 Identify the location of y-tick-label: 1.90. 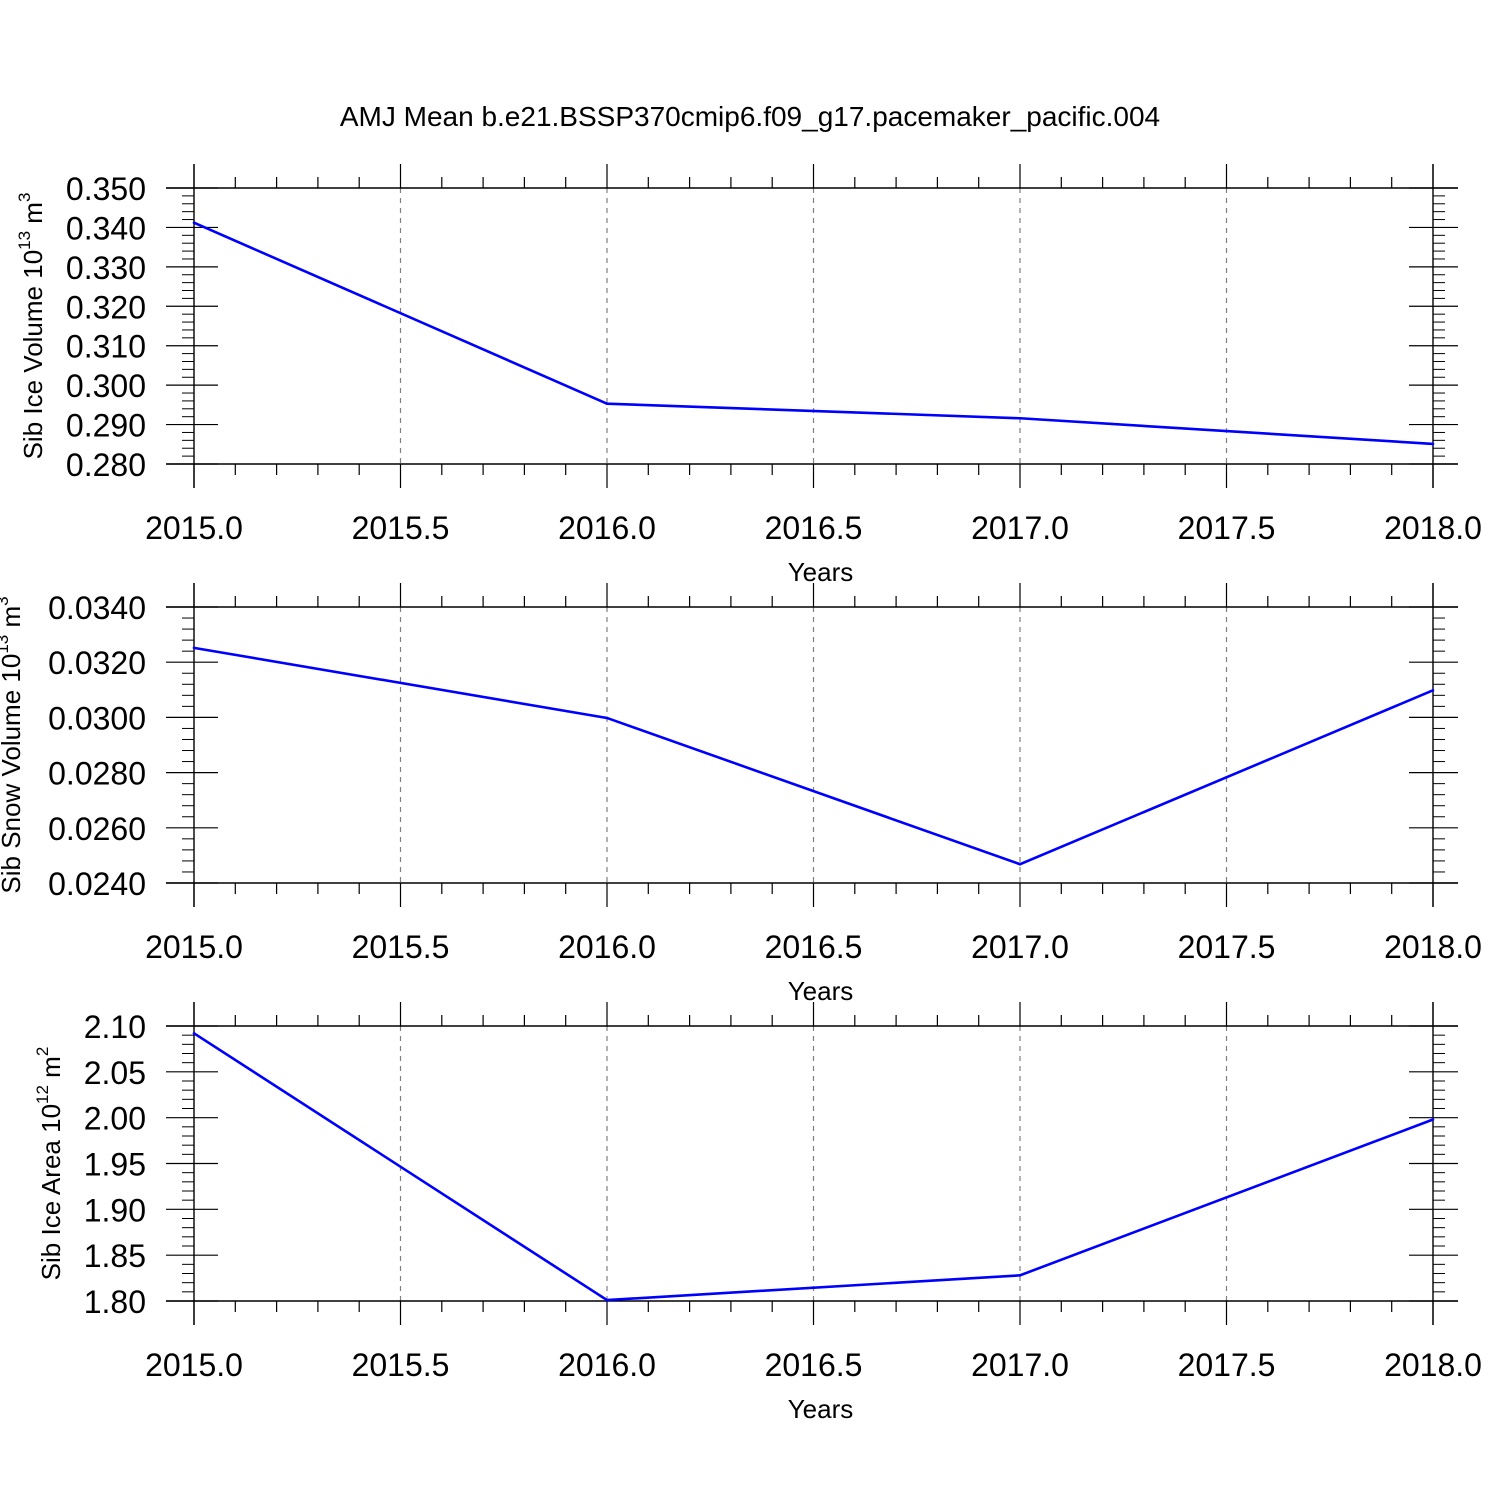
(115, 1210).